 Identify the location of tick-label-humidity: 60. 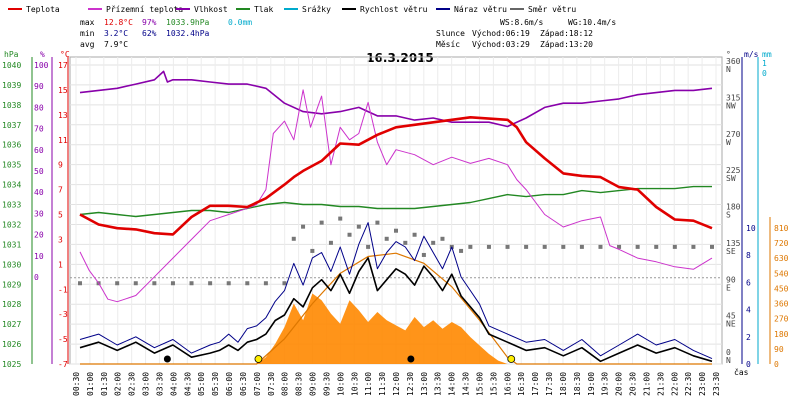
(39, 150).